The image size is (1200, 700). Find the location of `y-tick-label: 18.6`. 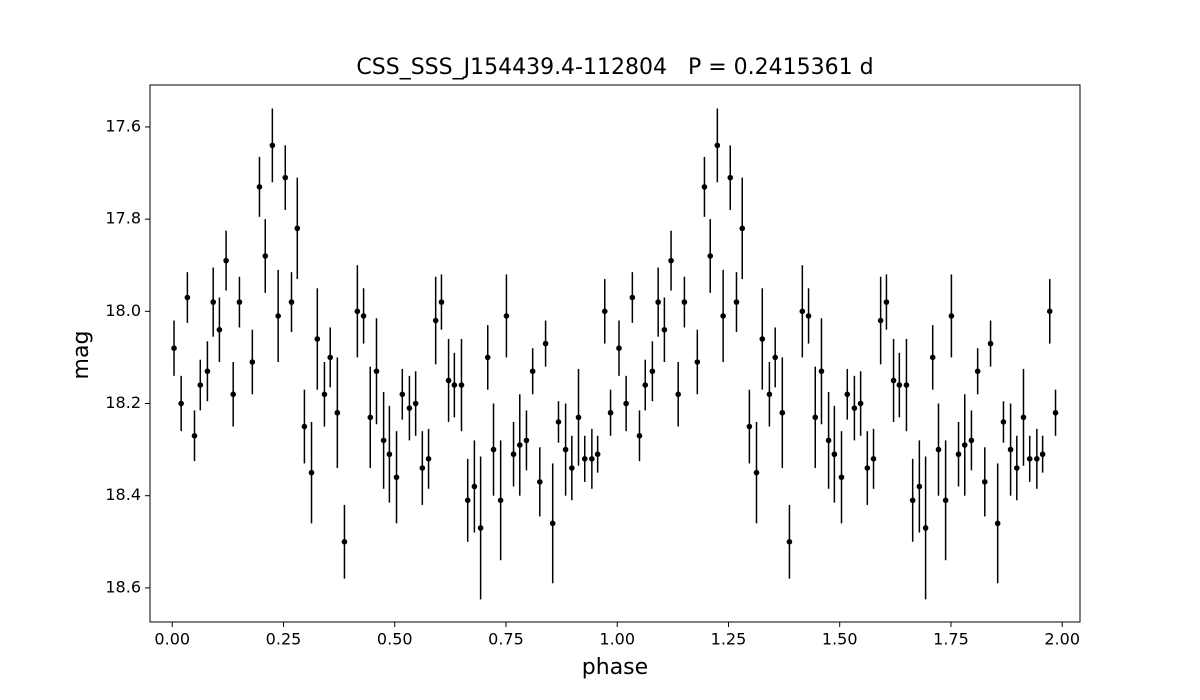

y-tick-label: 18.6 is located at coordinates (123, 586).